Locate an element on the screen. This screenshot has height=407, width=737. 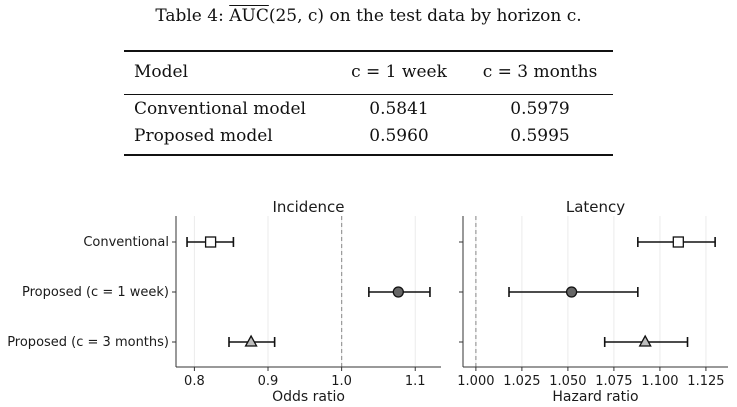
x-tick-label: 1.050 is located at coordinates (567, 381).